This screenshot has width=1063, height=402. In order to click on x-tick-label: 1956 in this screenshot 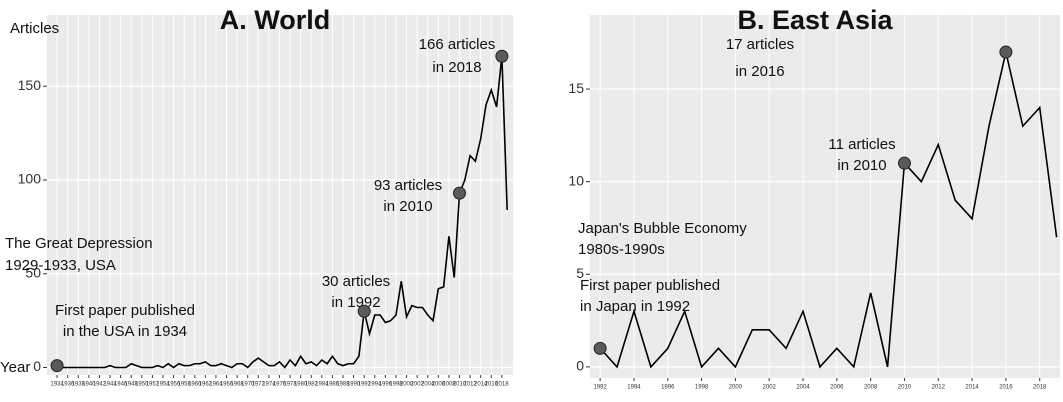, I will do `click(174, 385)`.